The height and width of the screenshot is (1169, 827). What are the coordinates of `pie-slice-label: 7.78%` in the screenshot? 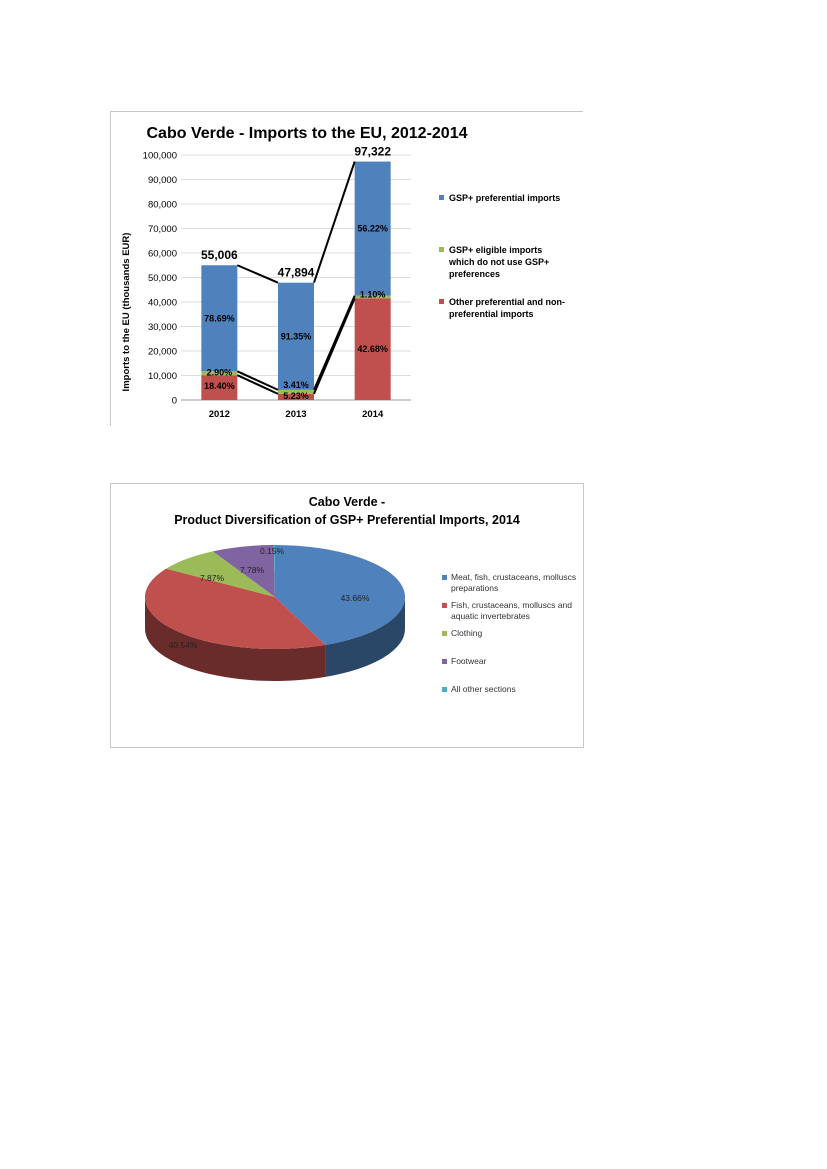 It's located at (252, 570).